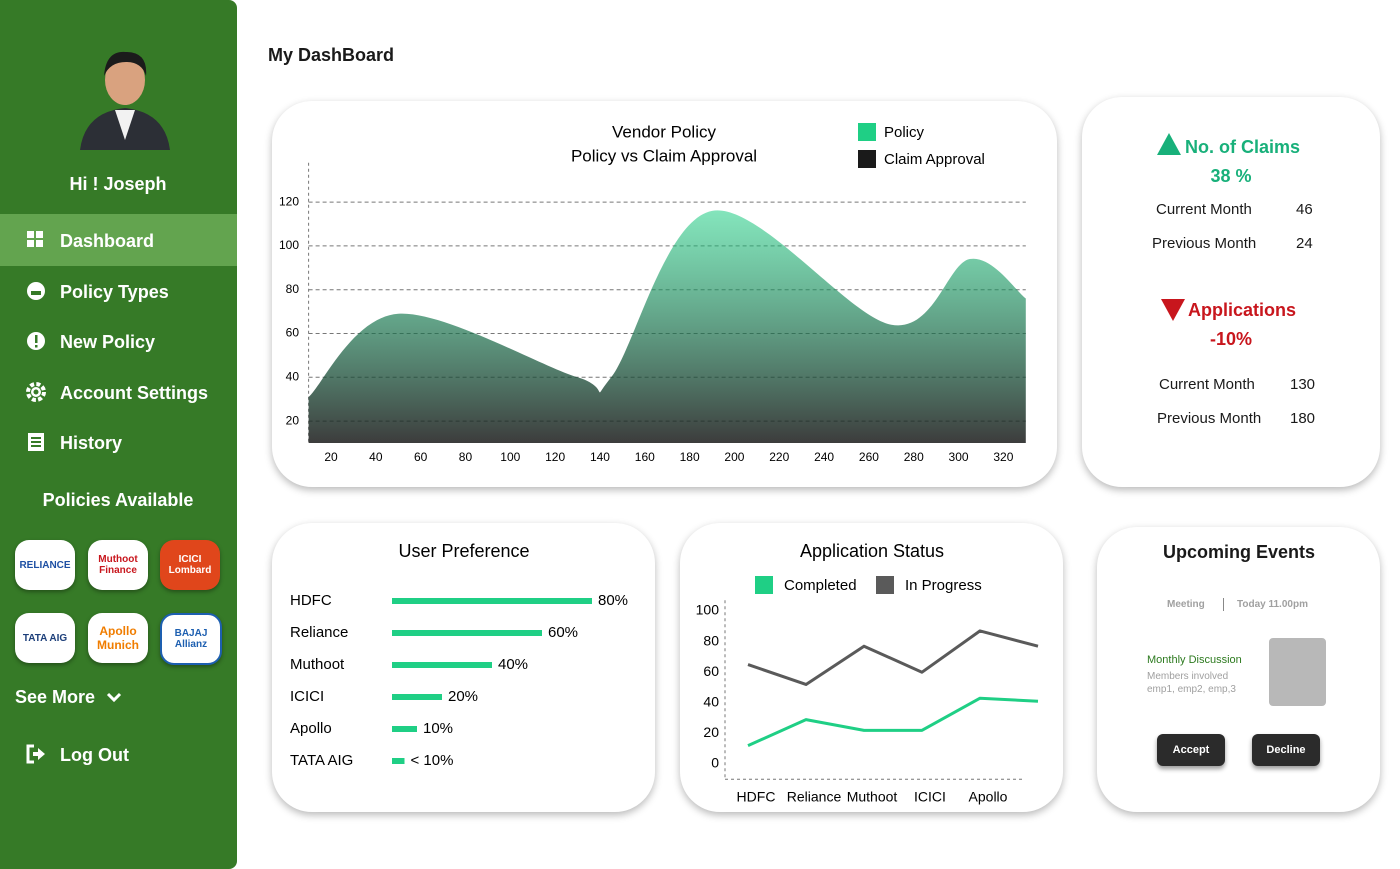 The height and width of the screenshot is (869, 1400). I want to click on category-label: TATA AIG, so click(321, 760).